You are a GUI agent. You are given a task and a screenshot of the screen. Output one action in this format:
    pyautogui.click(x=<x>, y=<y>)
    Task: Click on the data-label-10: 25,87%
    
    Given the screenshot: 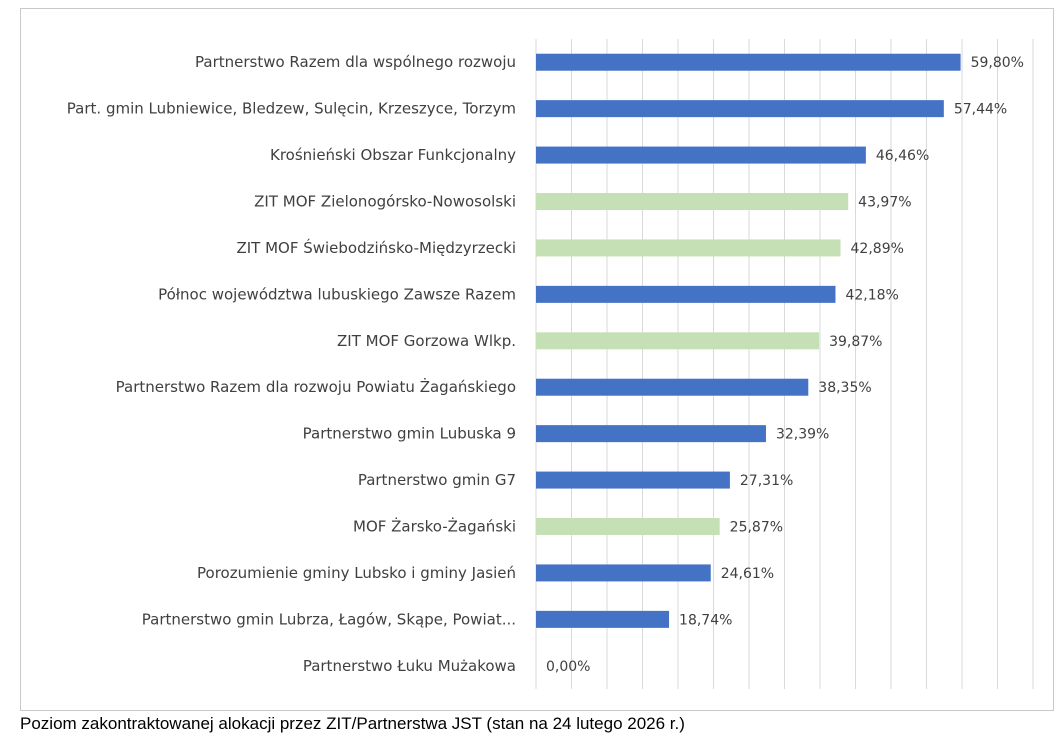 What is the action you would take?
    pyautogui.click(x=756, y=528)
    